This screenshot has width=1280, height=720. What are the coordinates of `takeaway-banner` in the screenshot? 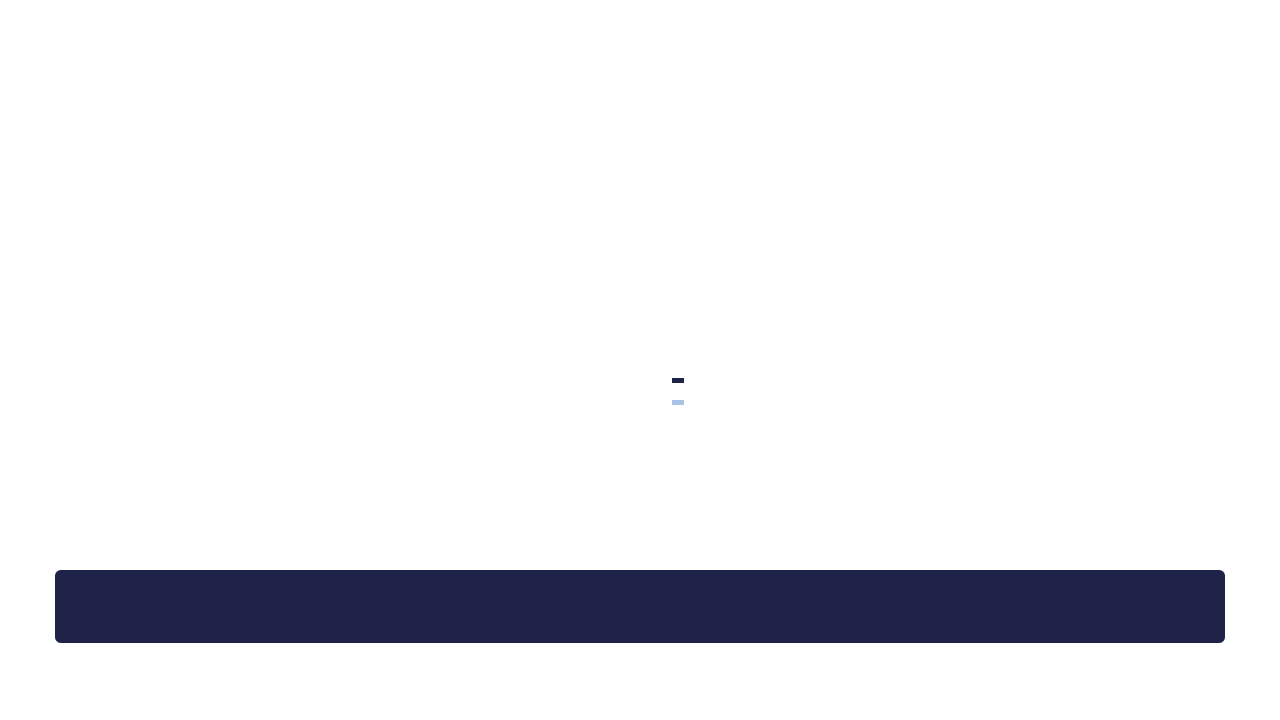 It's located at (640, 606).